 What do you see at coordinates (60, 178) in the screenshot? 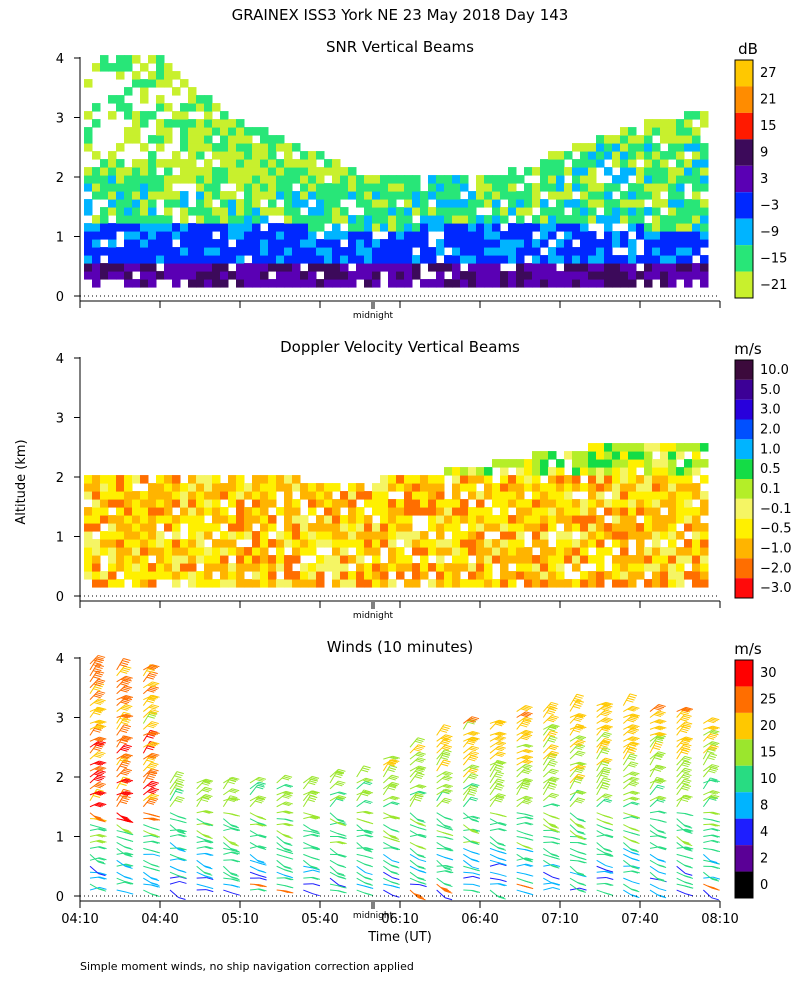
I see `y-tick-label: 2` at bounding box center [60, 178].